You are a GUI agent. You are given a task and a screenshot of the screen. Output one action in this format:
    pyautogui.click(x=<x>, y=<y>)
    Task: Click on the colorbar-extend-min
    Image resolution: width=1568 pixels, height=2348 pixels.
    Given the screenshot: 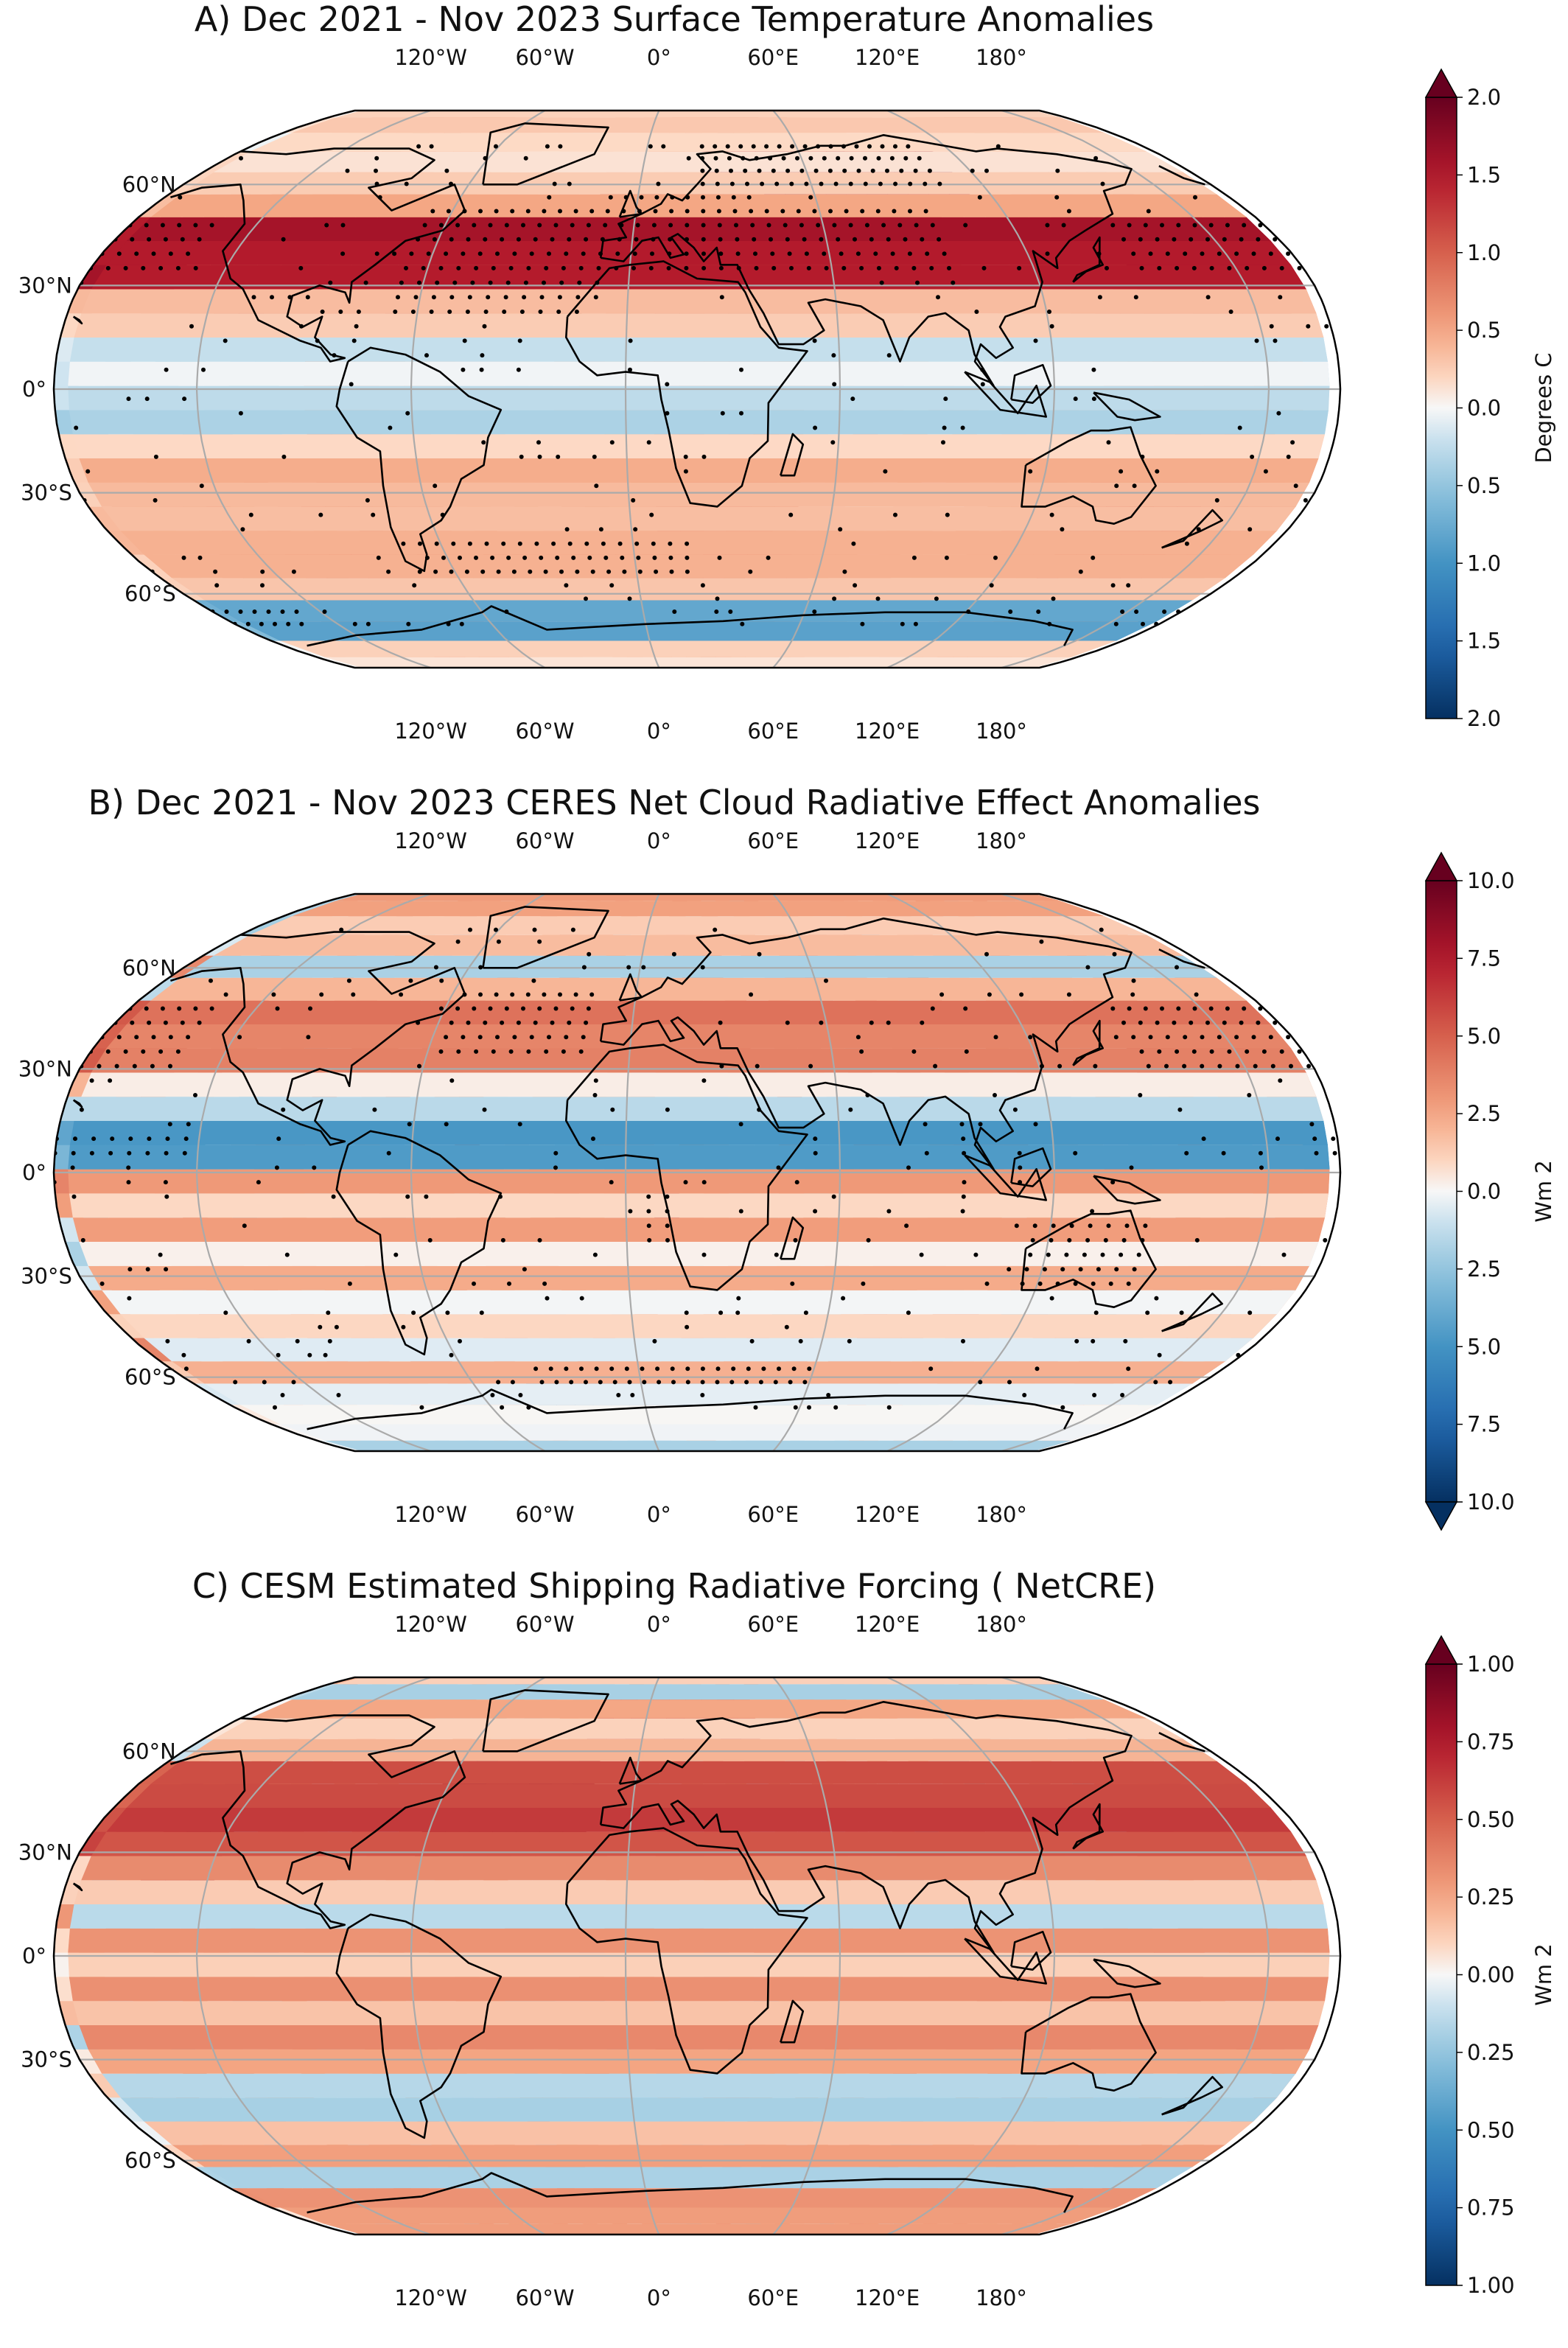 What is the action you would take?
    pyautogui.click(x=1441, y=1516)
    